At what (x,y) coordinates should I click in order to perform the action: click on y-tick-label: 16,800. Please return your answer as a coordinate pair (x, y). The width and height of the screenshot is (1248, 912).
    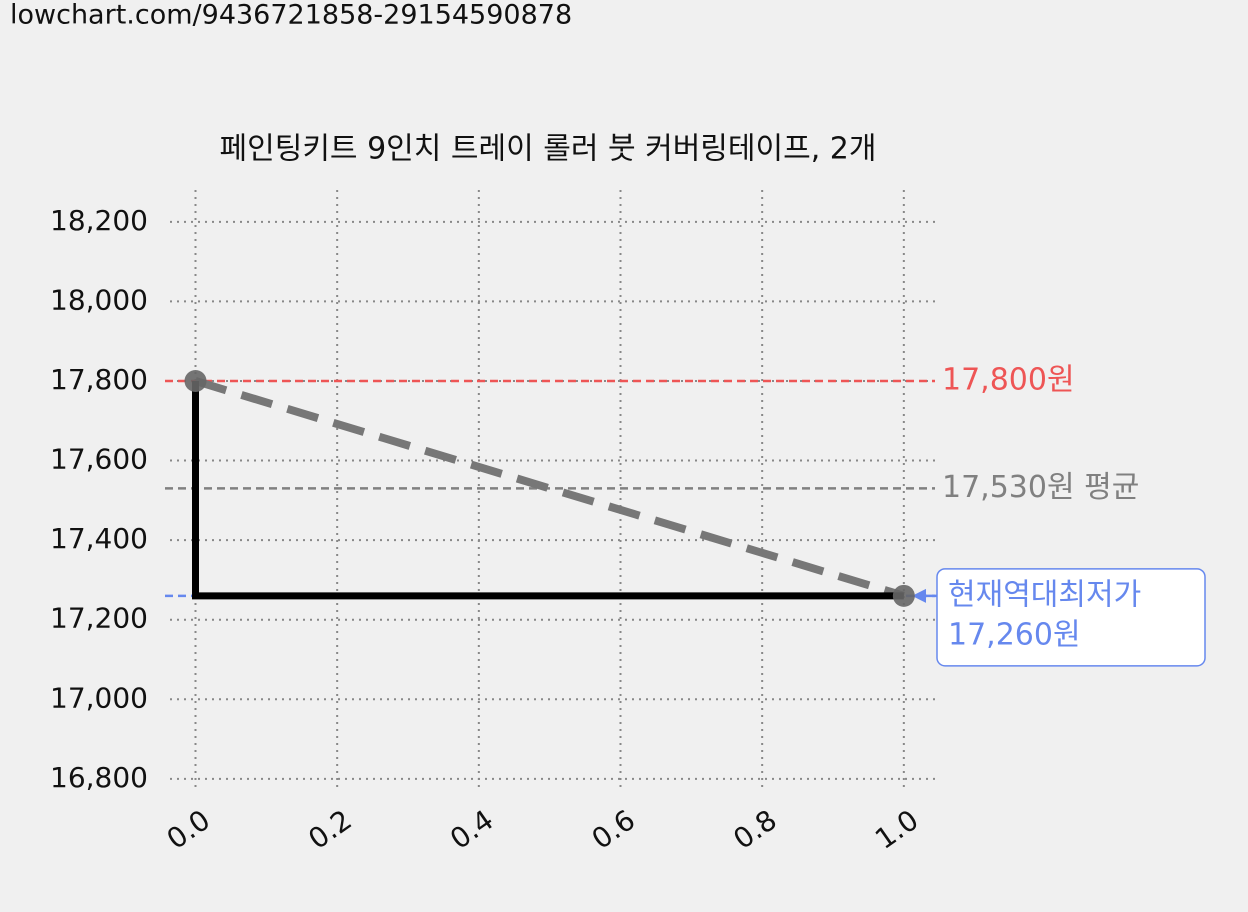
    Looking at the image, I should click on (99, 777).